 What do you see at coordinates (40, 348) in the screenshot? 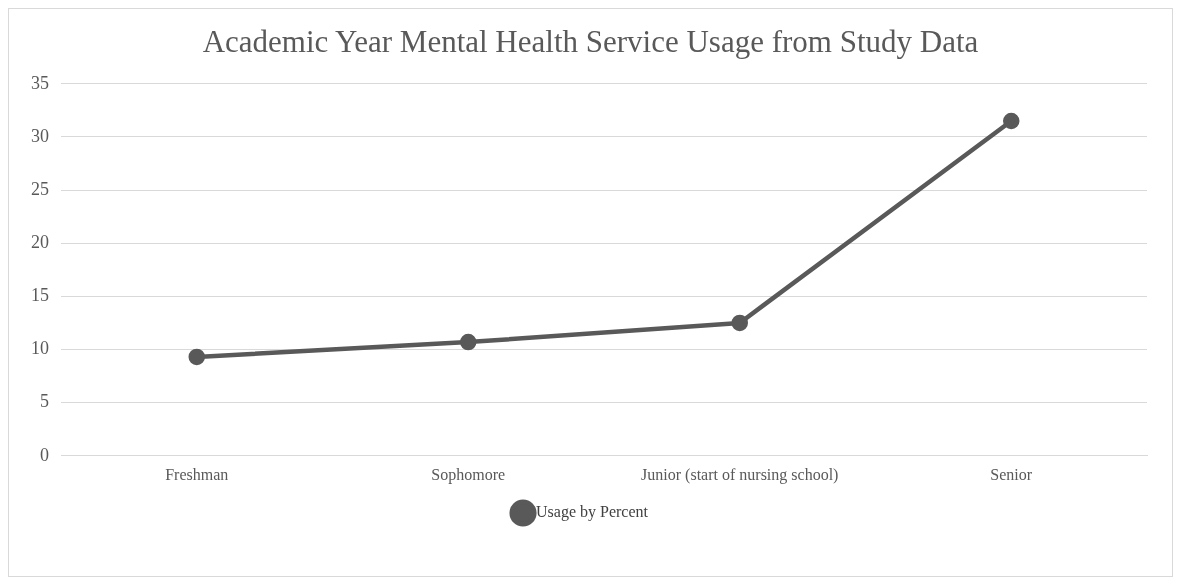
I see `y-tick-label: 10` at bounding box center [40, 348].